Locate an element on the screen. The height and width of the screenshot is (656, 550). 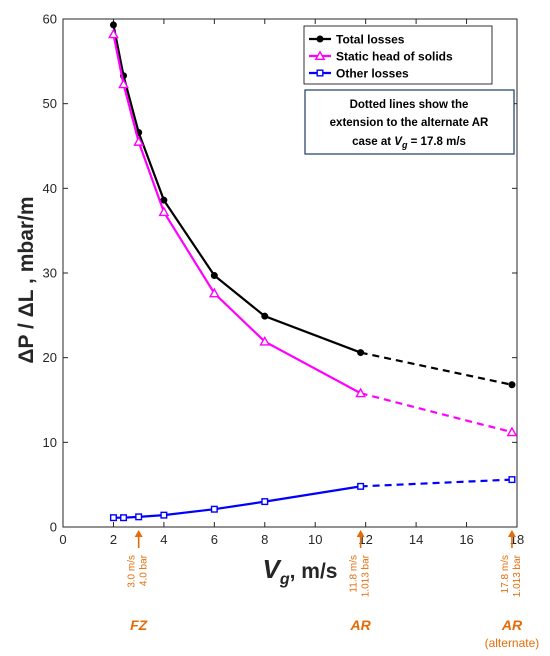
note-line-3: case at Vg = 17.8 m/s is located at coordinates (409, 143).